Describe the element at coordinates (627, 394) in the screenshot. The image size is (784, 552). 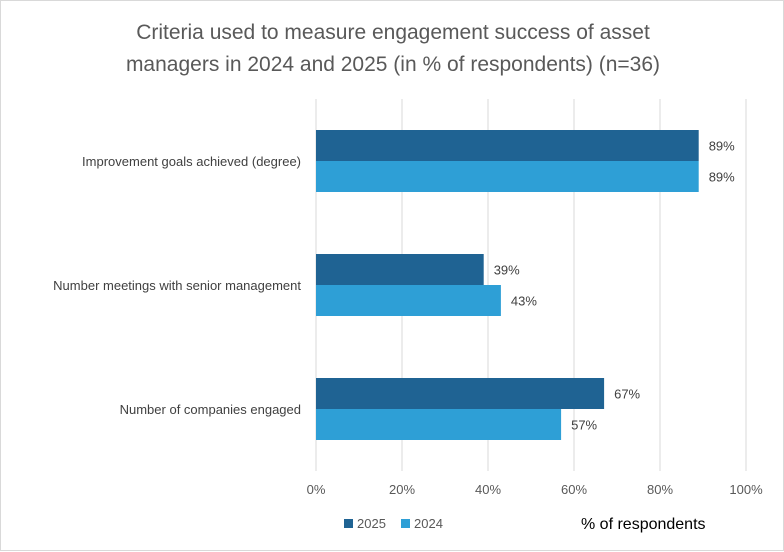
I see `data-label: 67%` at that location.